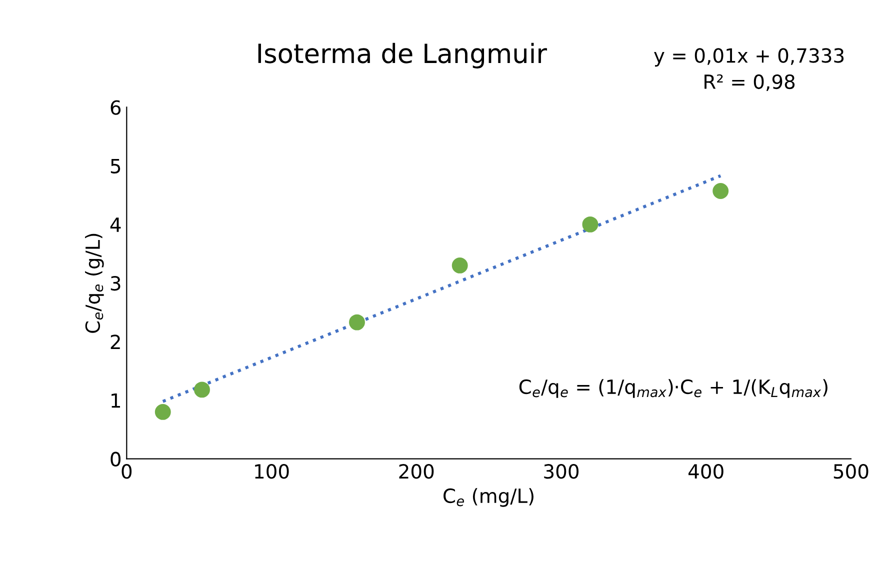  What do you see at coordinates (851, 471) in the screenshot?
I see `x-tick-label: 500` at bounding box center [851, 471].